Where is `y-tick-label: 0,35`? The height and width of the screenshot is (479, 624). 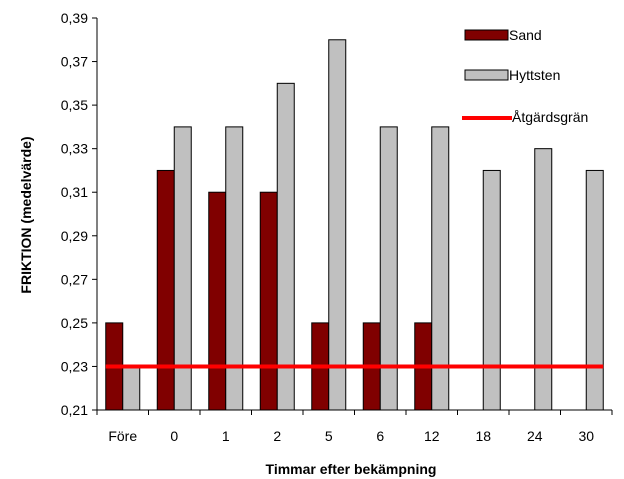
y-tick-label: 0,35 is located at coordinates (74, 105).